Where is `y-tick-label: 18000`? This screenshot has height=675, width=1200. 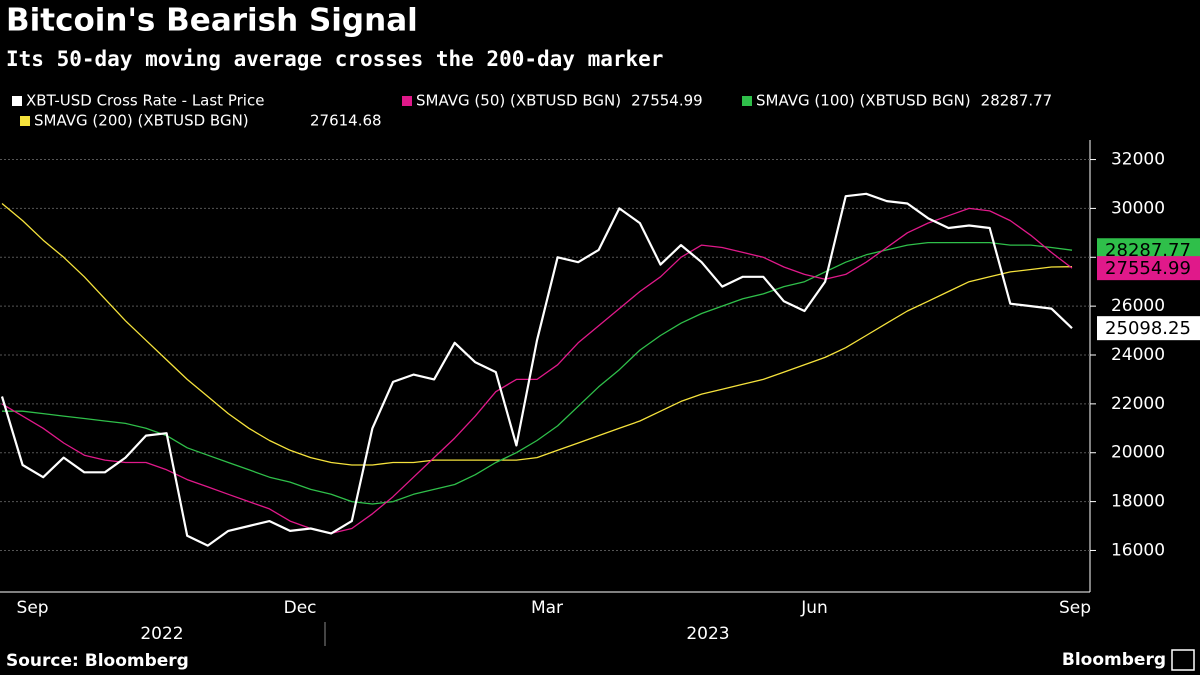
y-tick-label: 18000 is located at coordinates (1138, 502).